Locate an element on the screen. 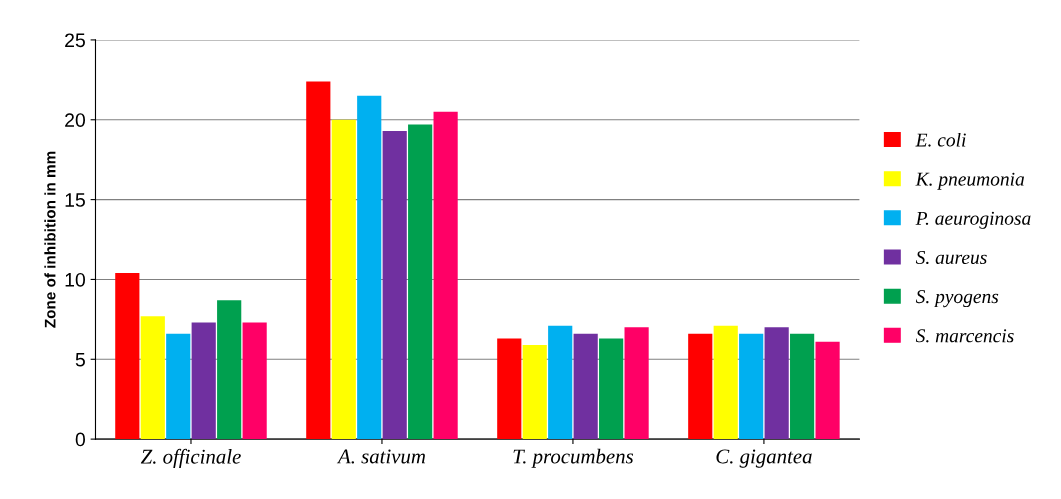 The height and width of the screenshot is (499, 1061). y-tick-label: 25 is located at coordinates (75, 40).